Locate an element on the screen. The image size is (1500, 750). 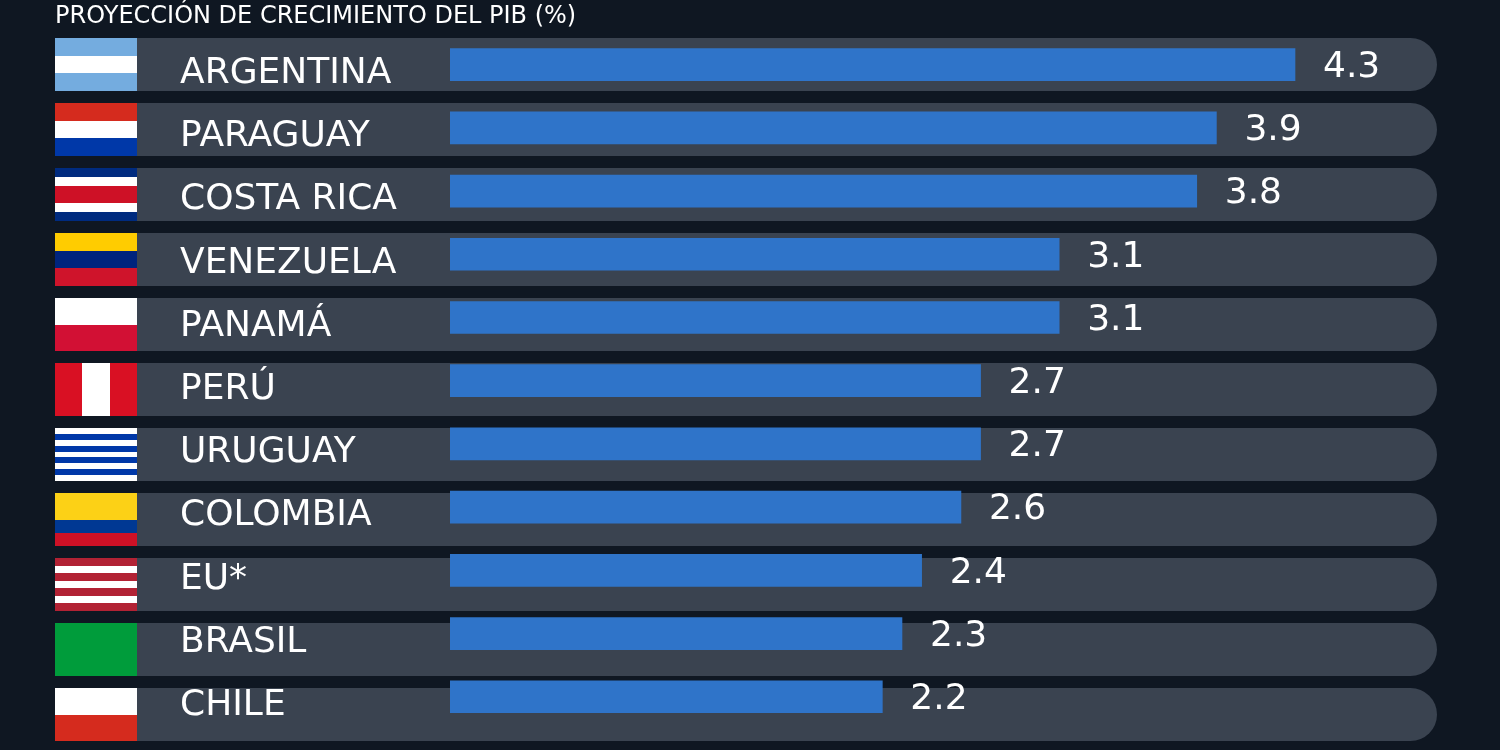
y-tick-label: CHILE is located at coordinates (233, 703).